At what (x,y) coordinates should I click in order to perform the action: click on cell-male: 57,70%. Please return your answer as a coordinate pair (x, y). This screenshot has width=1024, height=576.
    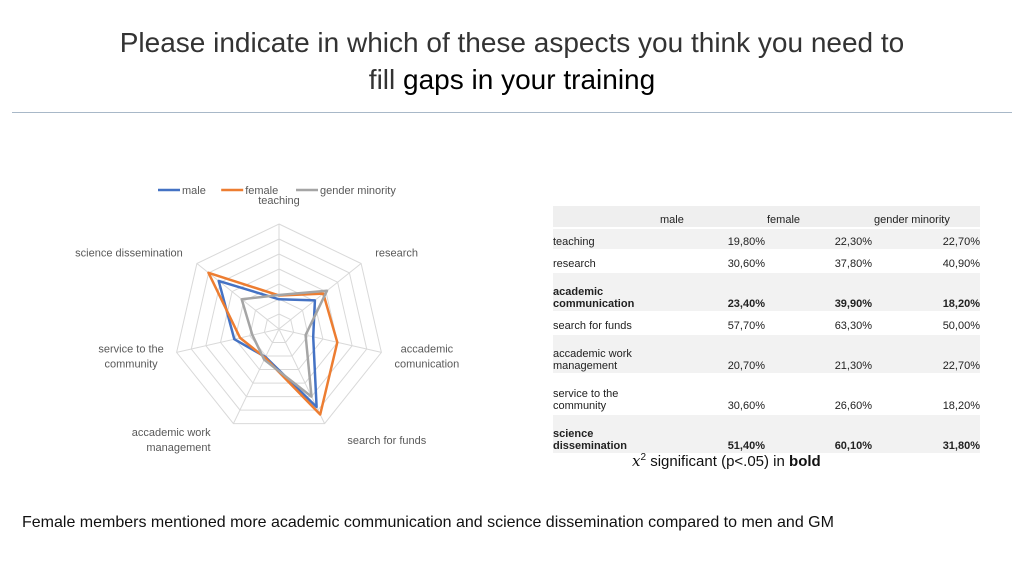
    Looking at the image, I should click on (711, 323).